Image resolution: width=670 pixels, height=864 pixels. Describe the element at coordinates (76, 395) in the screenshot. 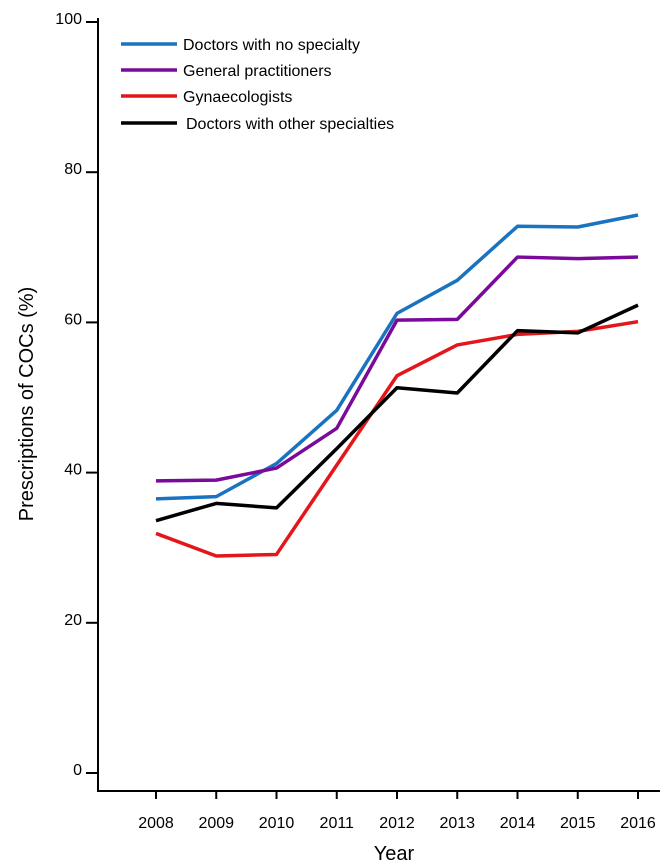

I see `y-axis-ticks: 0 20 40 60 80 100` at that location.